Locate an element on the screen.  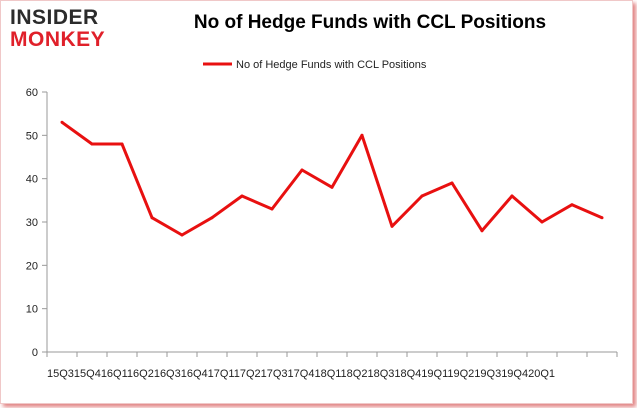
y-axis-ticks: 0 10 20 30 40 50 60 is located at coordinates (36, 223).